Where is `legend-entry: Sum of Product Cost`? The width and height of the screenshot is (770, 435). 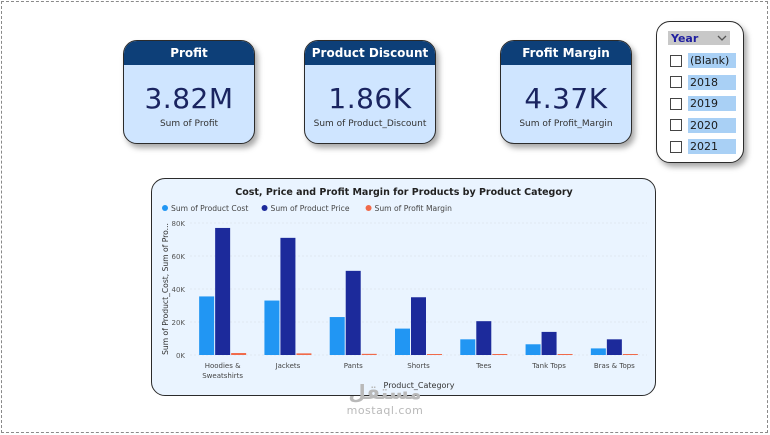
legend-entry: Sum of Product Cost is located at coordinates (209, 208).